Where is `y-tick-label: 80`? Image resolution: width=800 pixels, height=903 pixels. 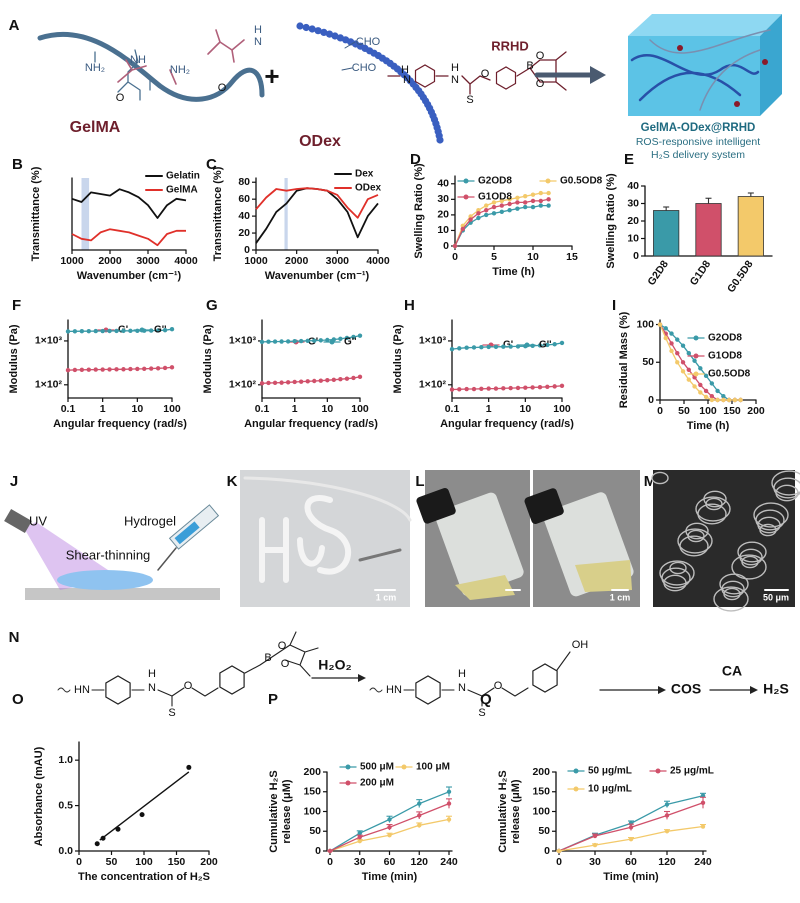
y-tick-label: 80 is located at coordinates (244, 182).